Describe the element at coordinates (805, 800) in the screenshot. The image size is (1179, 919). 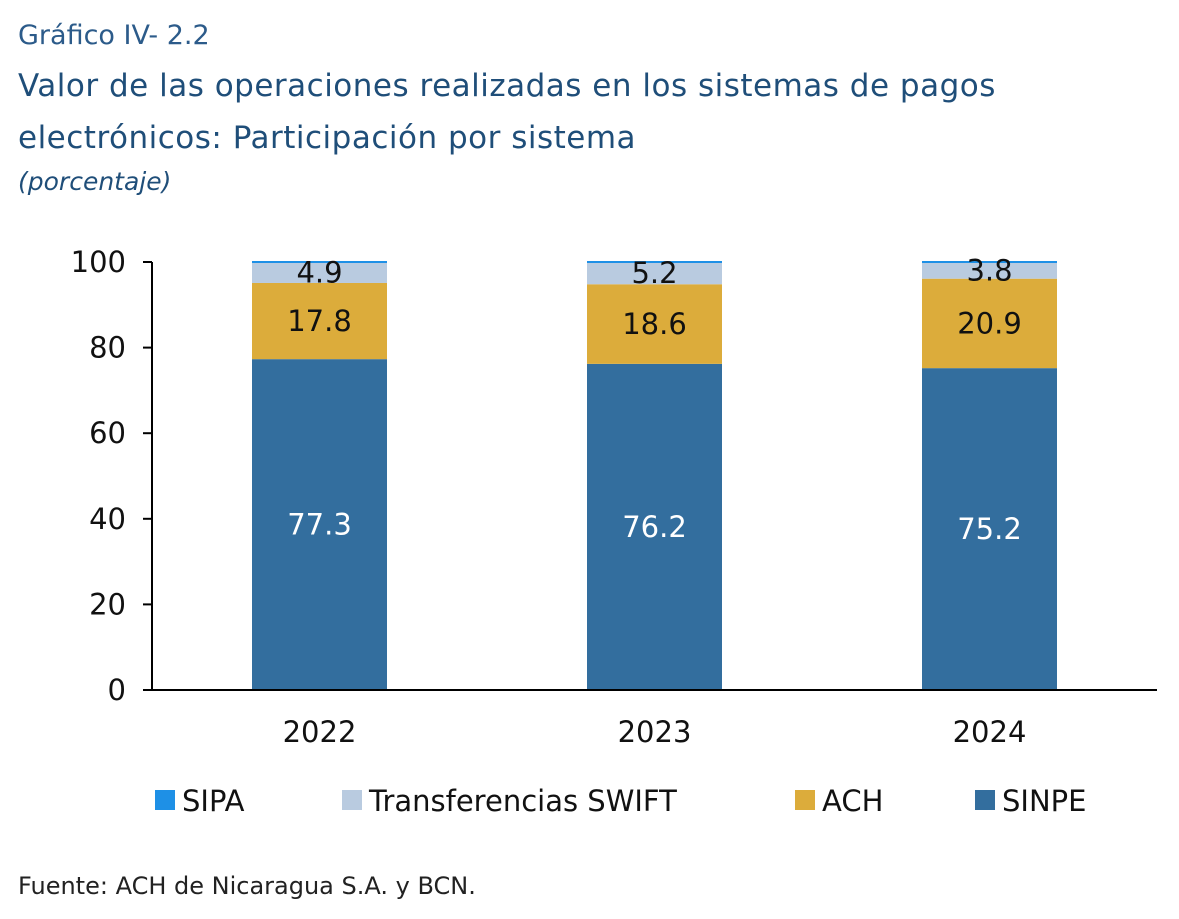
I see `legend-swatch-ach` at that location.